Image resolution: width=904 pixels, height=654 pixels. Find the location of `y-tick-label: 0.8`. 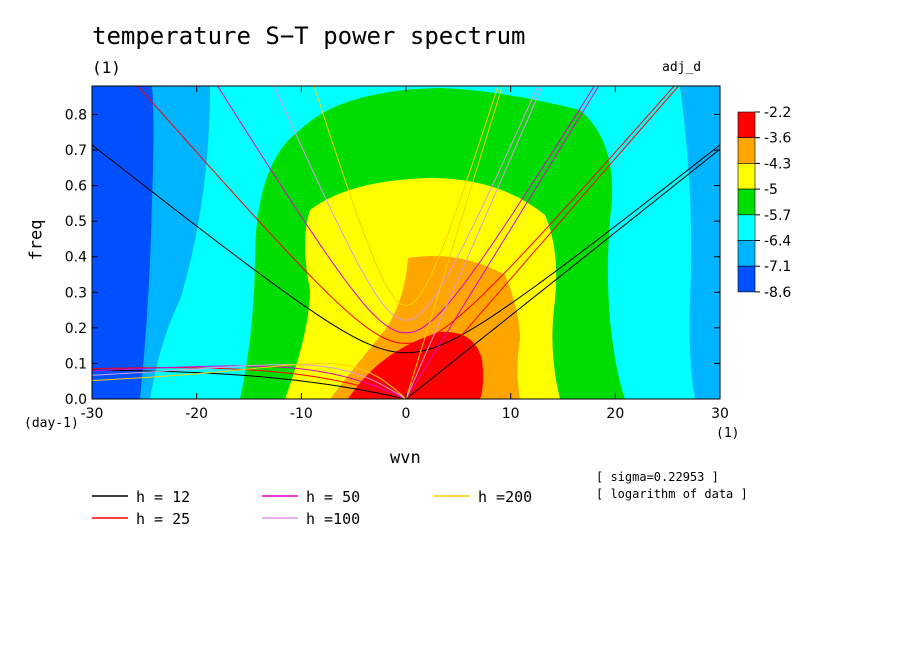

y-tick-label: 0.8 is located at coordinates (76, 115).